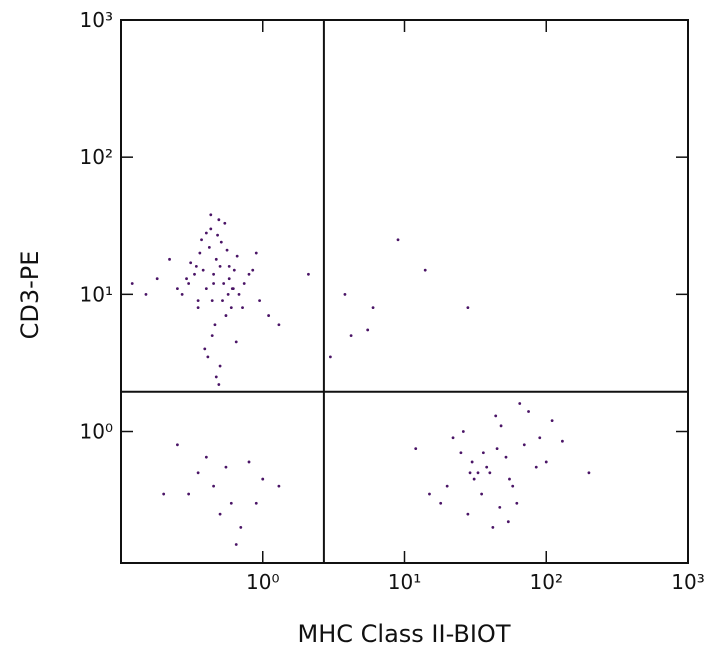 Image resolution: width=716 pixels, height=672 pixels. I want to click on y-tick-label: 10⁰, so click(96, 432).